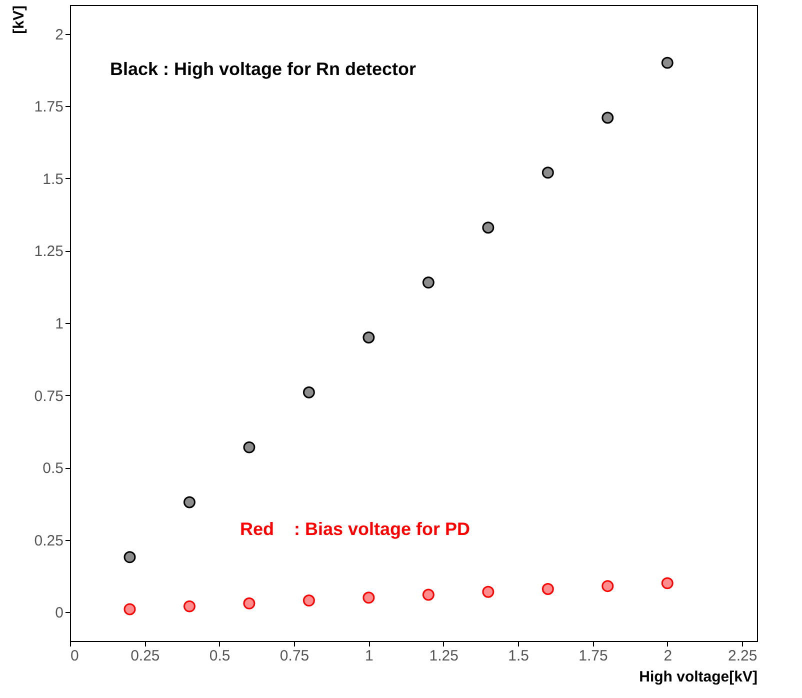 This screenshot has height=698, width=802. Describe the element at coordinates (668, 656) in the screenshot. I see `x-tick-label: 2` at that location.